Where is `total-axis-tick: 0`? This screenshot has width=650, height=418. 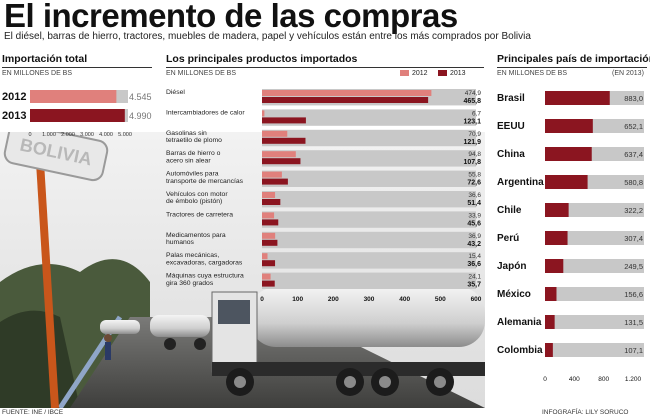
total-axis-tick: 0 is located at coordinates (29, 135).